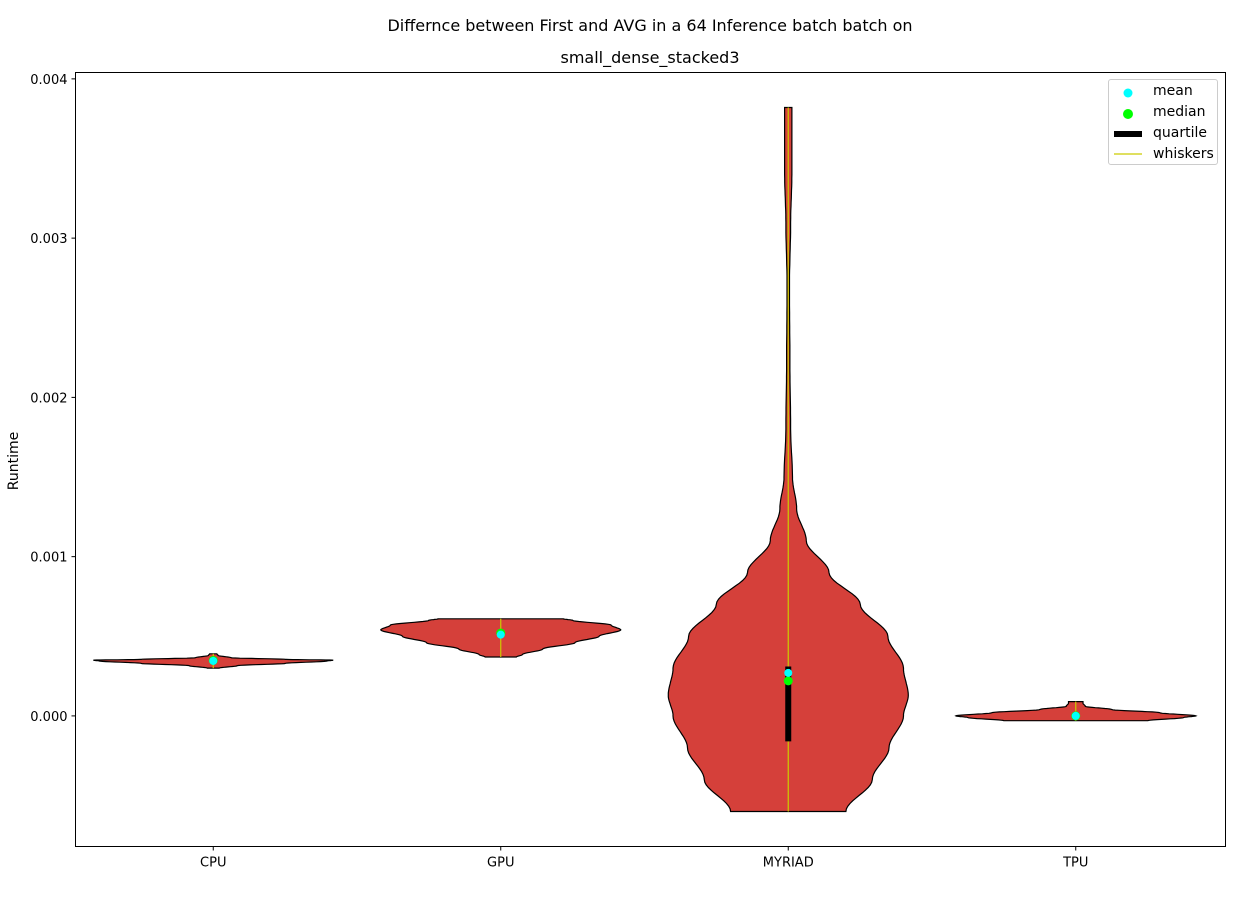 The image size is (1250, 900). I want to click on mean-point-tpu, so click(1075, 715).